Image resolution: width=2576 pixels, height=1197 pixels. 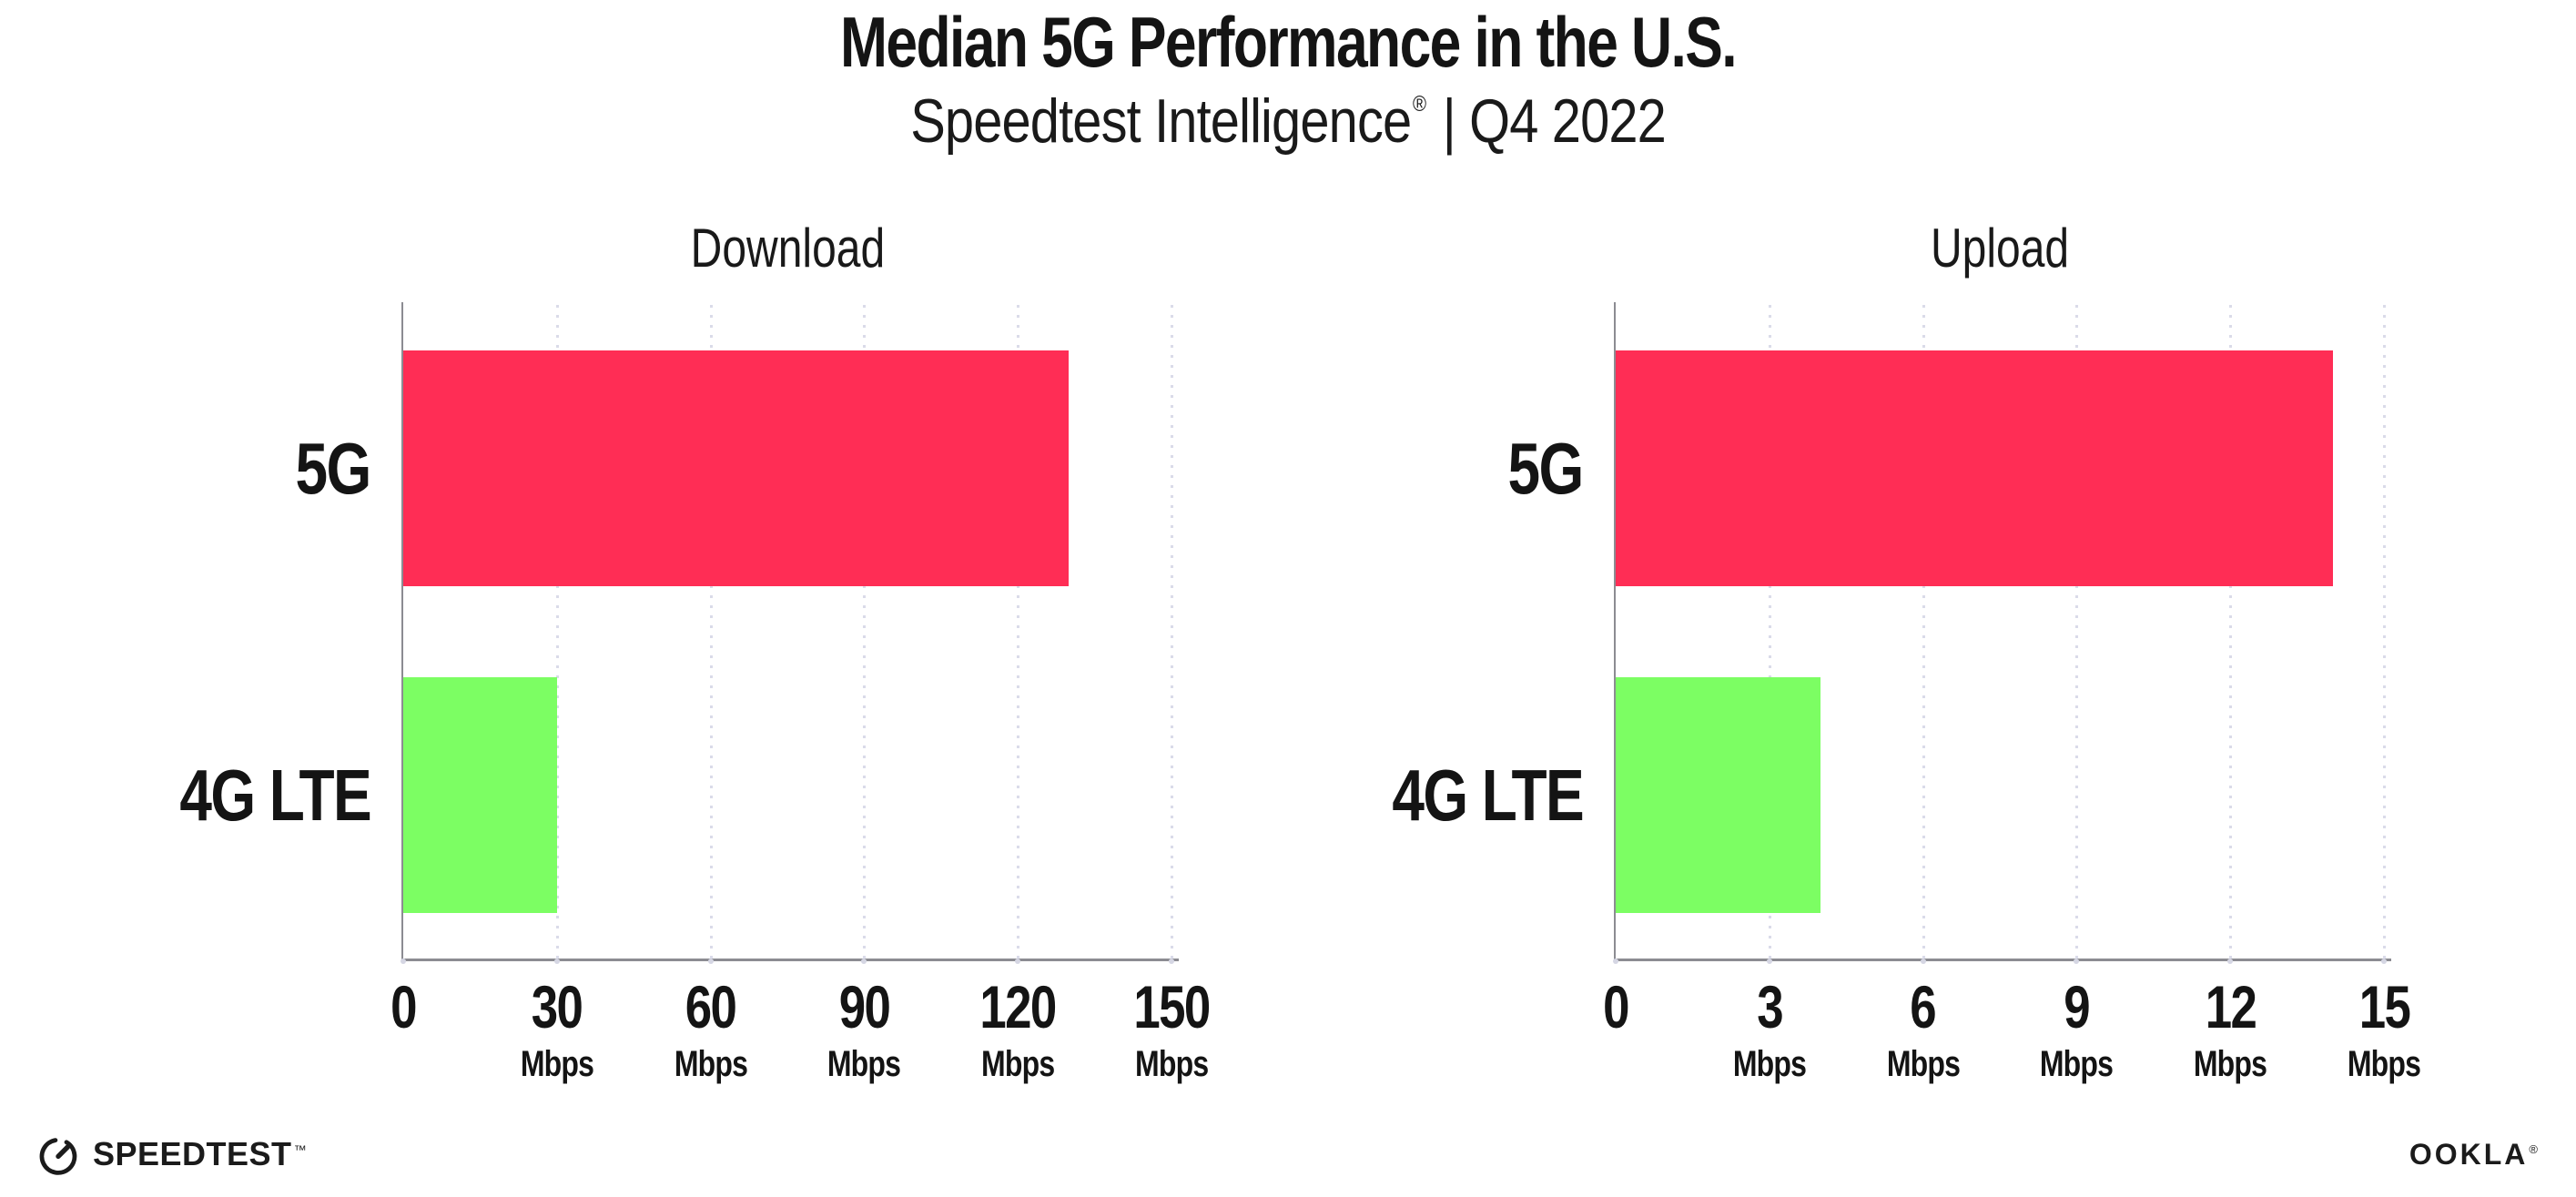 What do you see at coordinates (710, 1030) in the screenshot?
I see `tick-label-60: 60 Mbps` at bounding box center [710, 1030].